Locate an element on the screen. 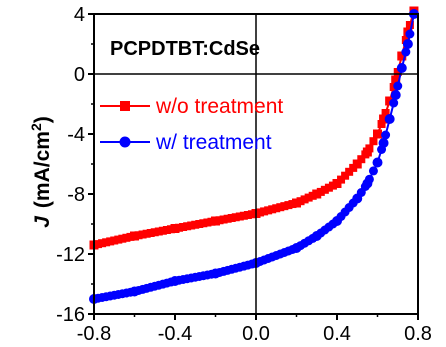 This screenshot has width=446, height=347. y-axis-label-close: ) is located at coordinates (42, 119).